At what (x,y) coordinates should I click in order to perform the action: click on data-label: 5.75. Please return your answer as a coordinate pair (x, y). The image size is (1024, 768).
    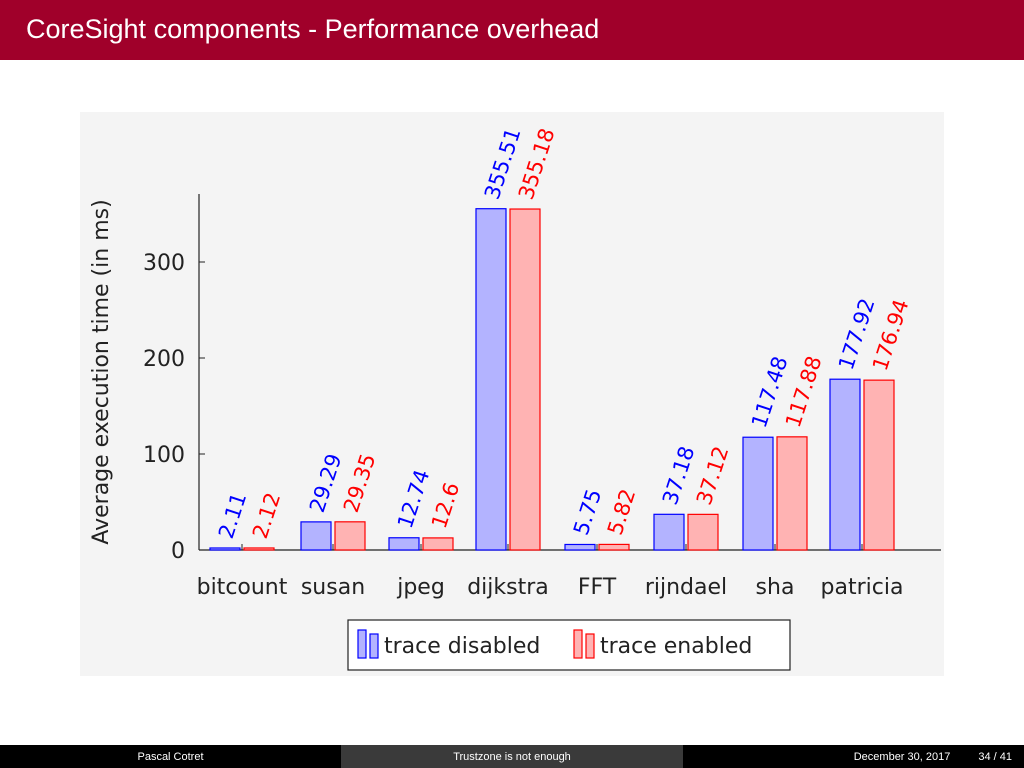
    Looking at the image, I should click on (587, 512).